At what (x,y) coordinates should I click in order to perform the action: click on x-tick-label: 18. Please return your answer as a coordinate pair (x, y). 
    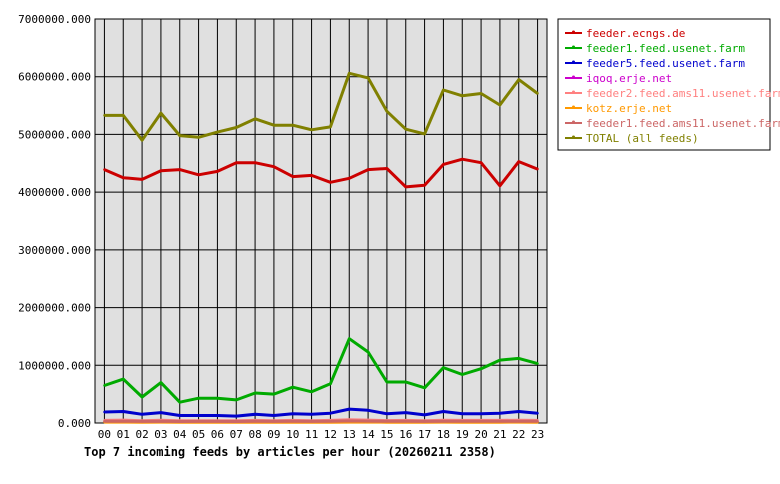
    Looking at the image, I should click on (443, 434).